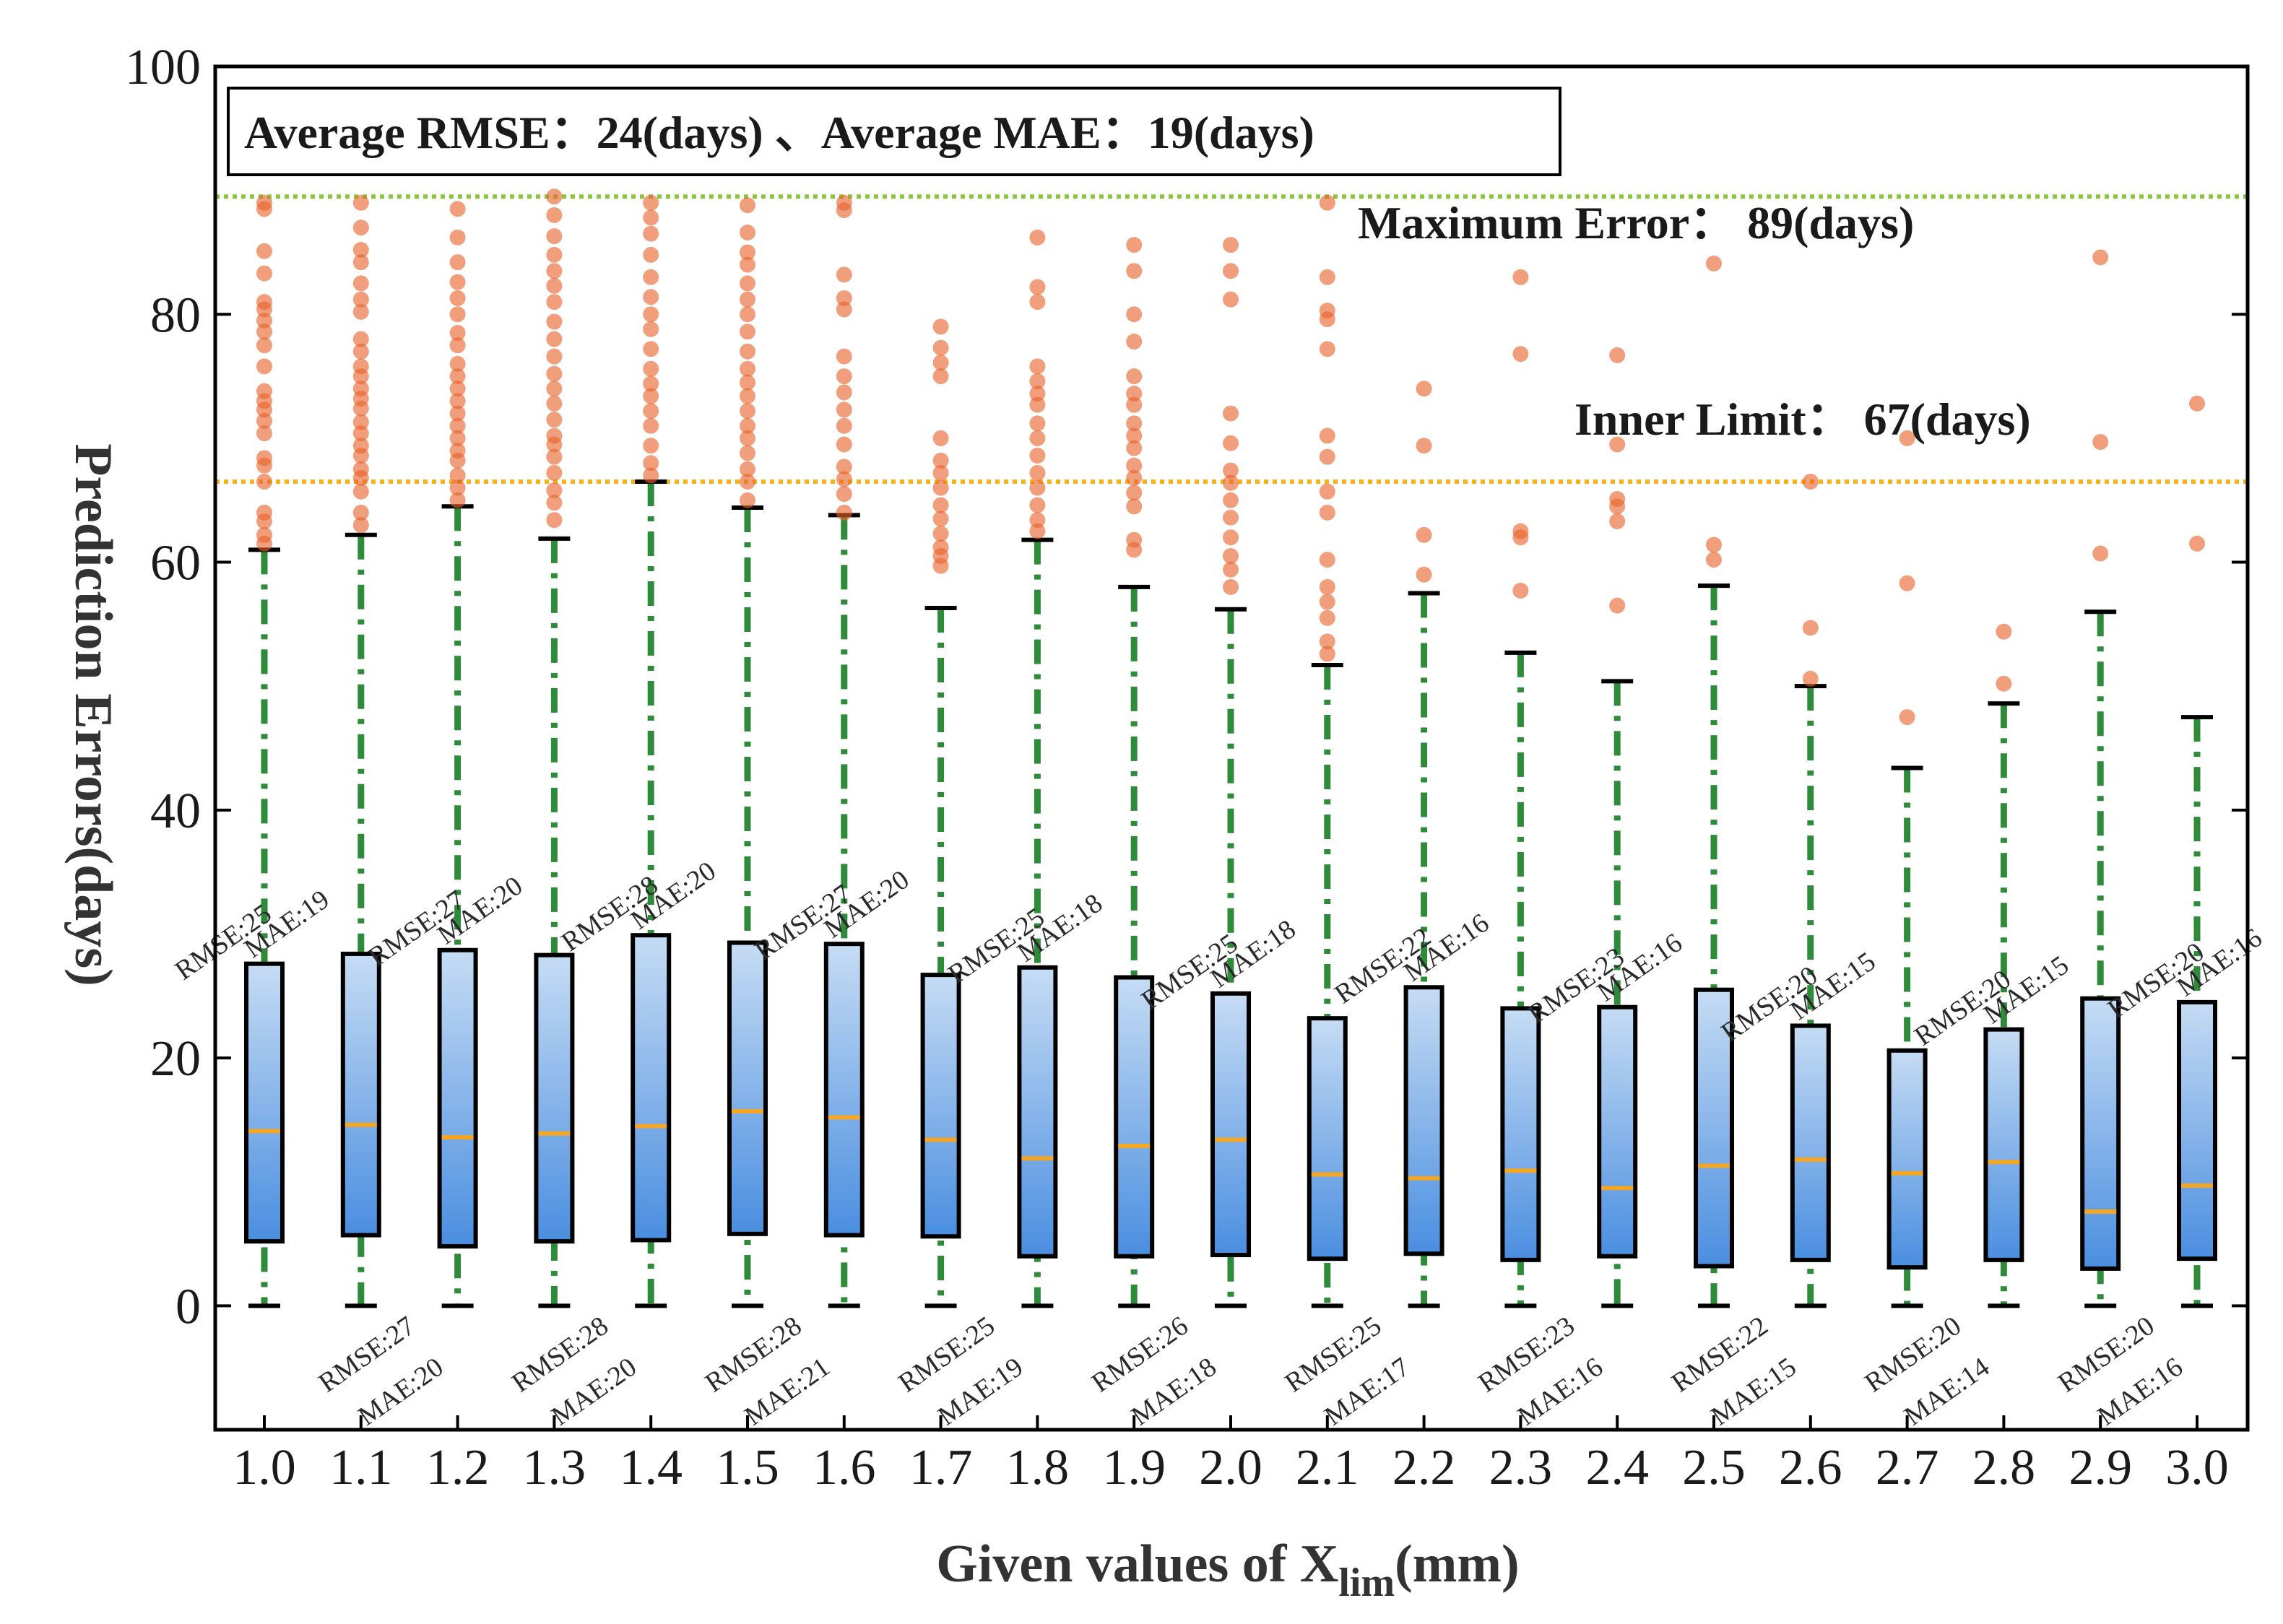 The image size is (2283, 1624). What do you see at coordinates (2003, 1144) in the screenshot?
I see `box-2.8` at bounding box center [2003, 1144].